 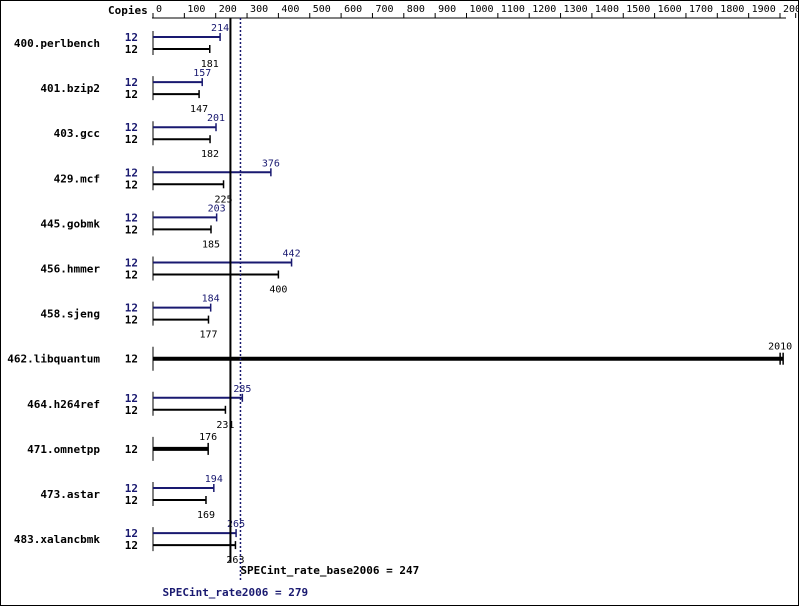 I want to click on base-value-label: 185, so click(x=211, y=244).